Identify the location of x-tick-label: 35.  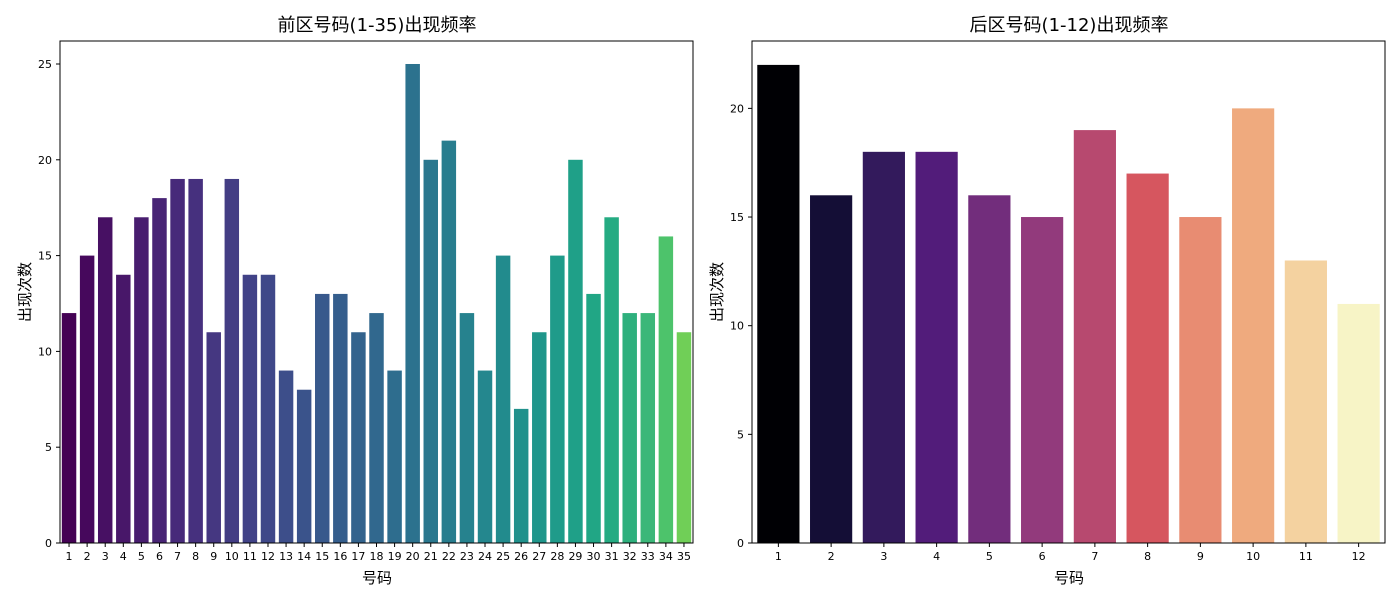
(684, 556).